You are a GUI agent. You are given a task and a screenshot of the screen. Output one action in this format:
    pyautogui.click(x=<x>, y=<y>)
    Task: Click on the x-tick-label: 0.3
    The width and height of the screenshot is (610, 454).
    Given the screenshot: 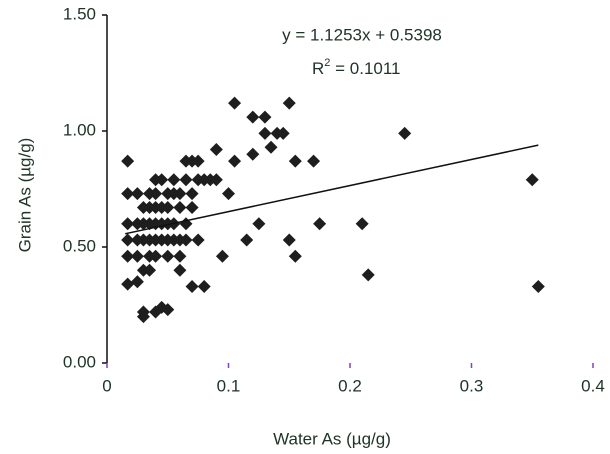 What is the action you would take?
    pyautogui.click(x=472, y=385)
    